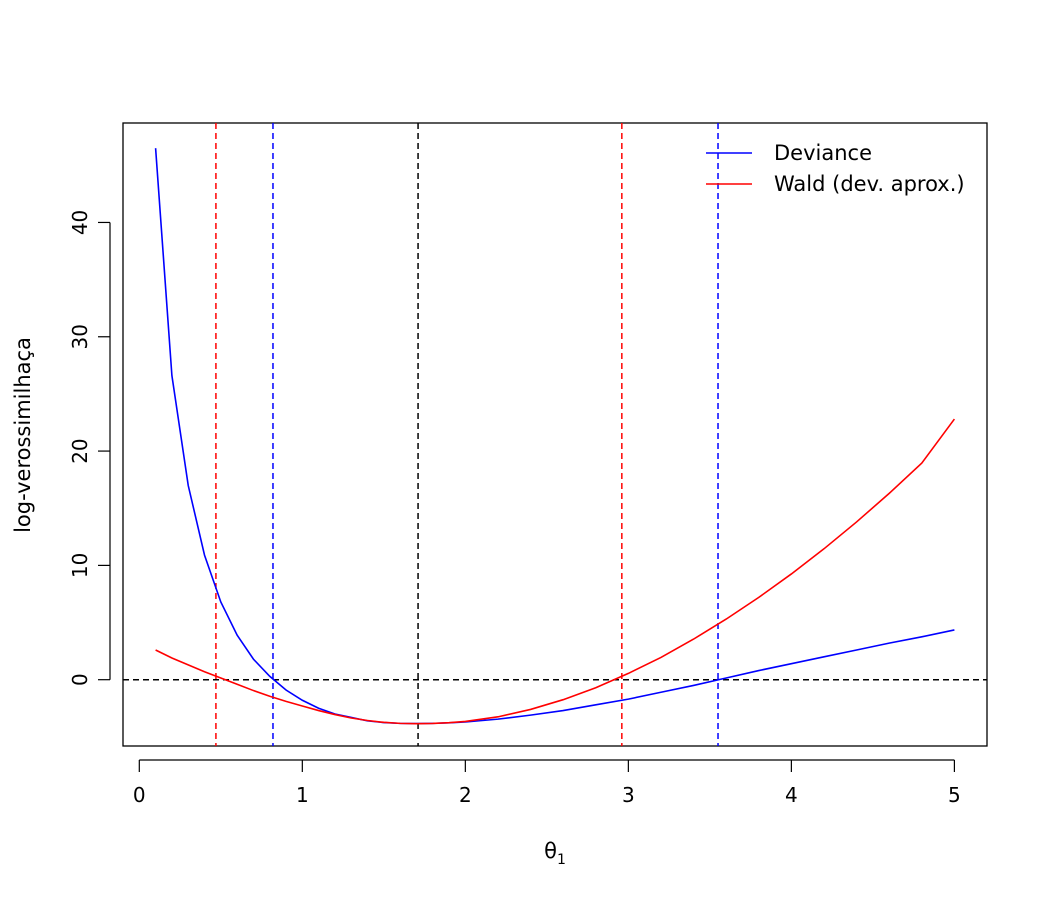  What do you see at coordinates (80, 565) in the screenshot?
I see `y-tick-label-10: 10` at bounding box center [80, 565].